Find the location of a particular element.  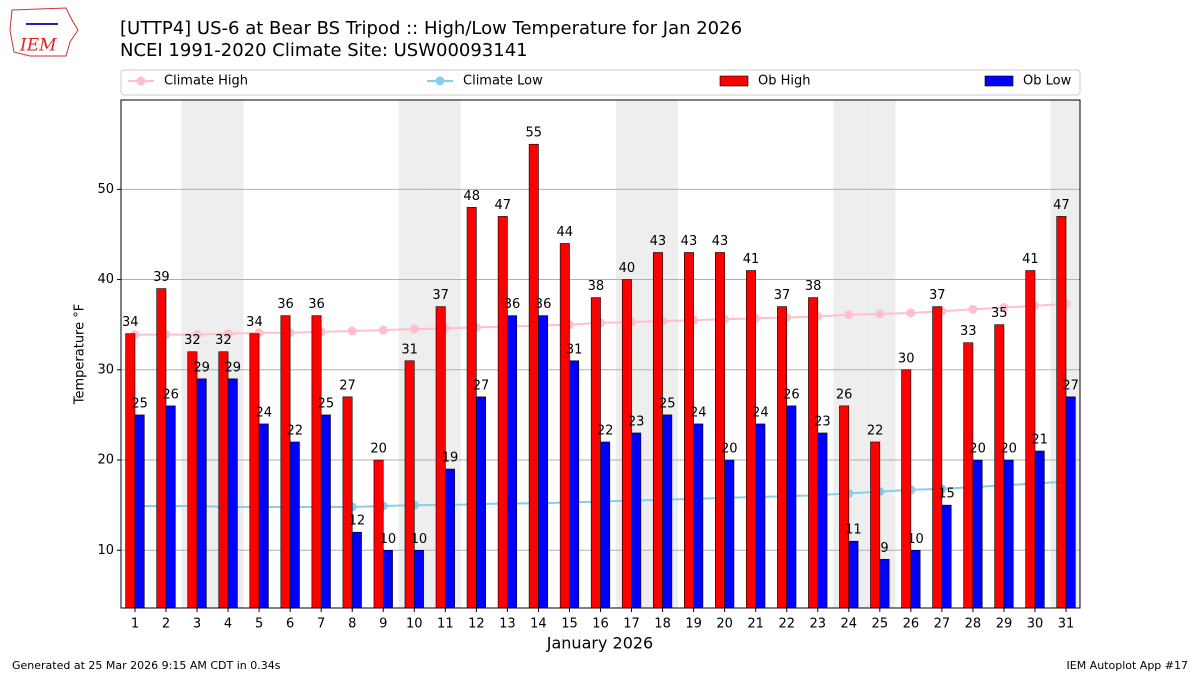

value-label: 24 is located at coordinates (263, 412).